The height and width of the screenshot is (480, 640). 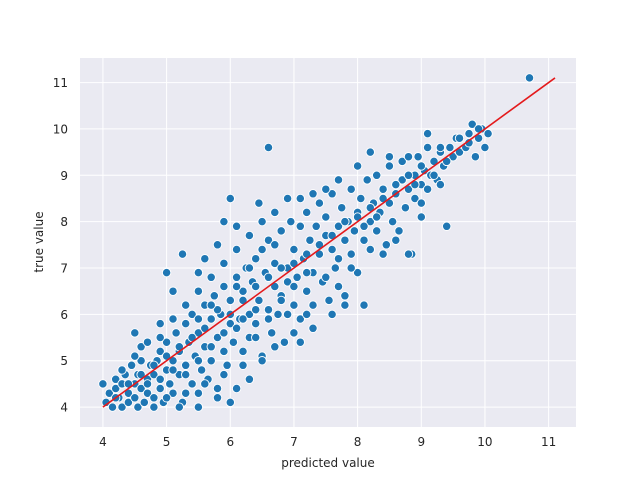 I want to click on y-tick-label: 4, so click(x=64, y=408).